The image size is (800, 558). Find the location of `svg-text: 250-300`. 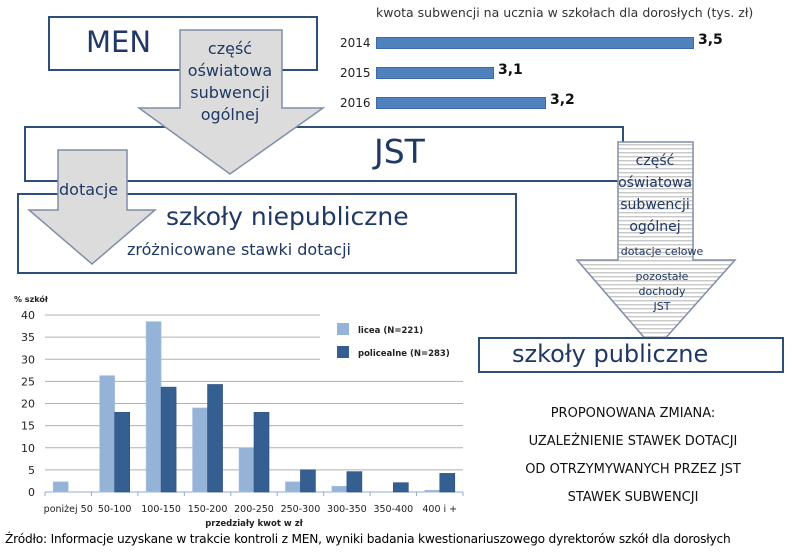

svg-text: 250-300 is located at coordinates (301, 509).